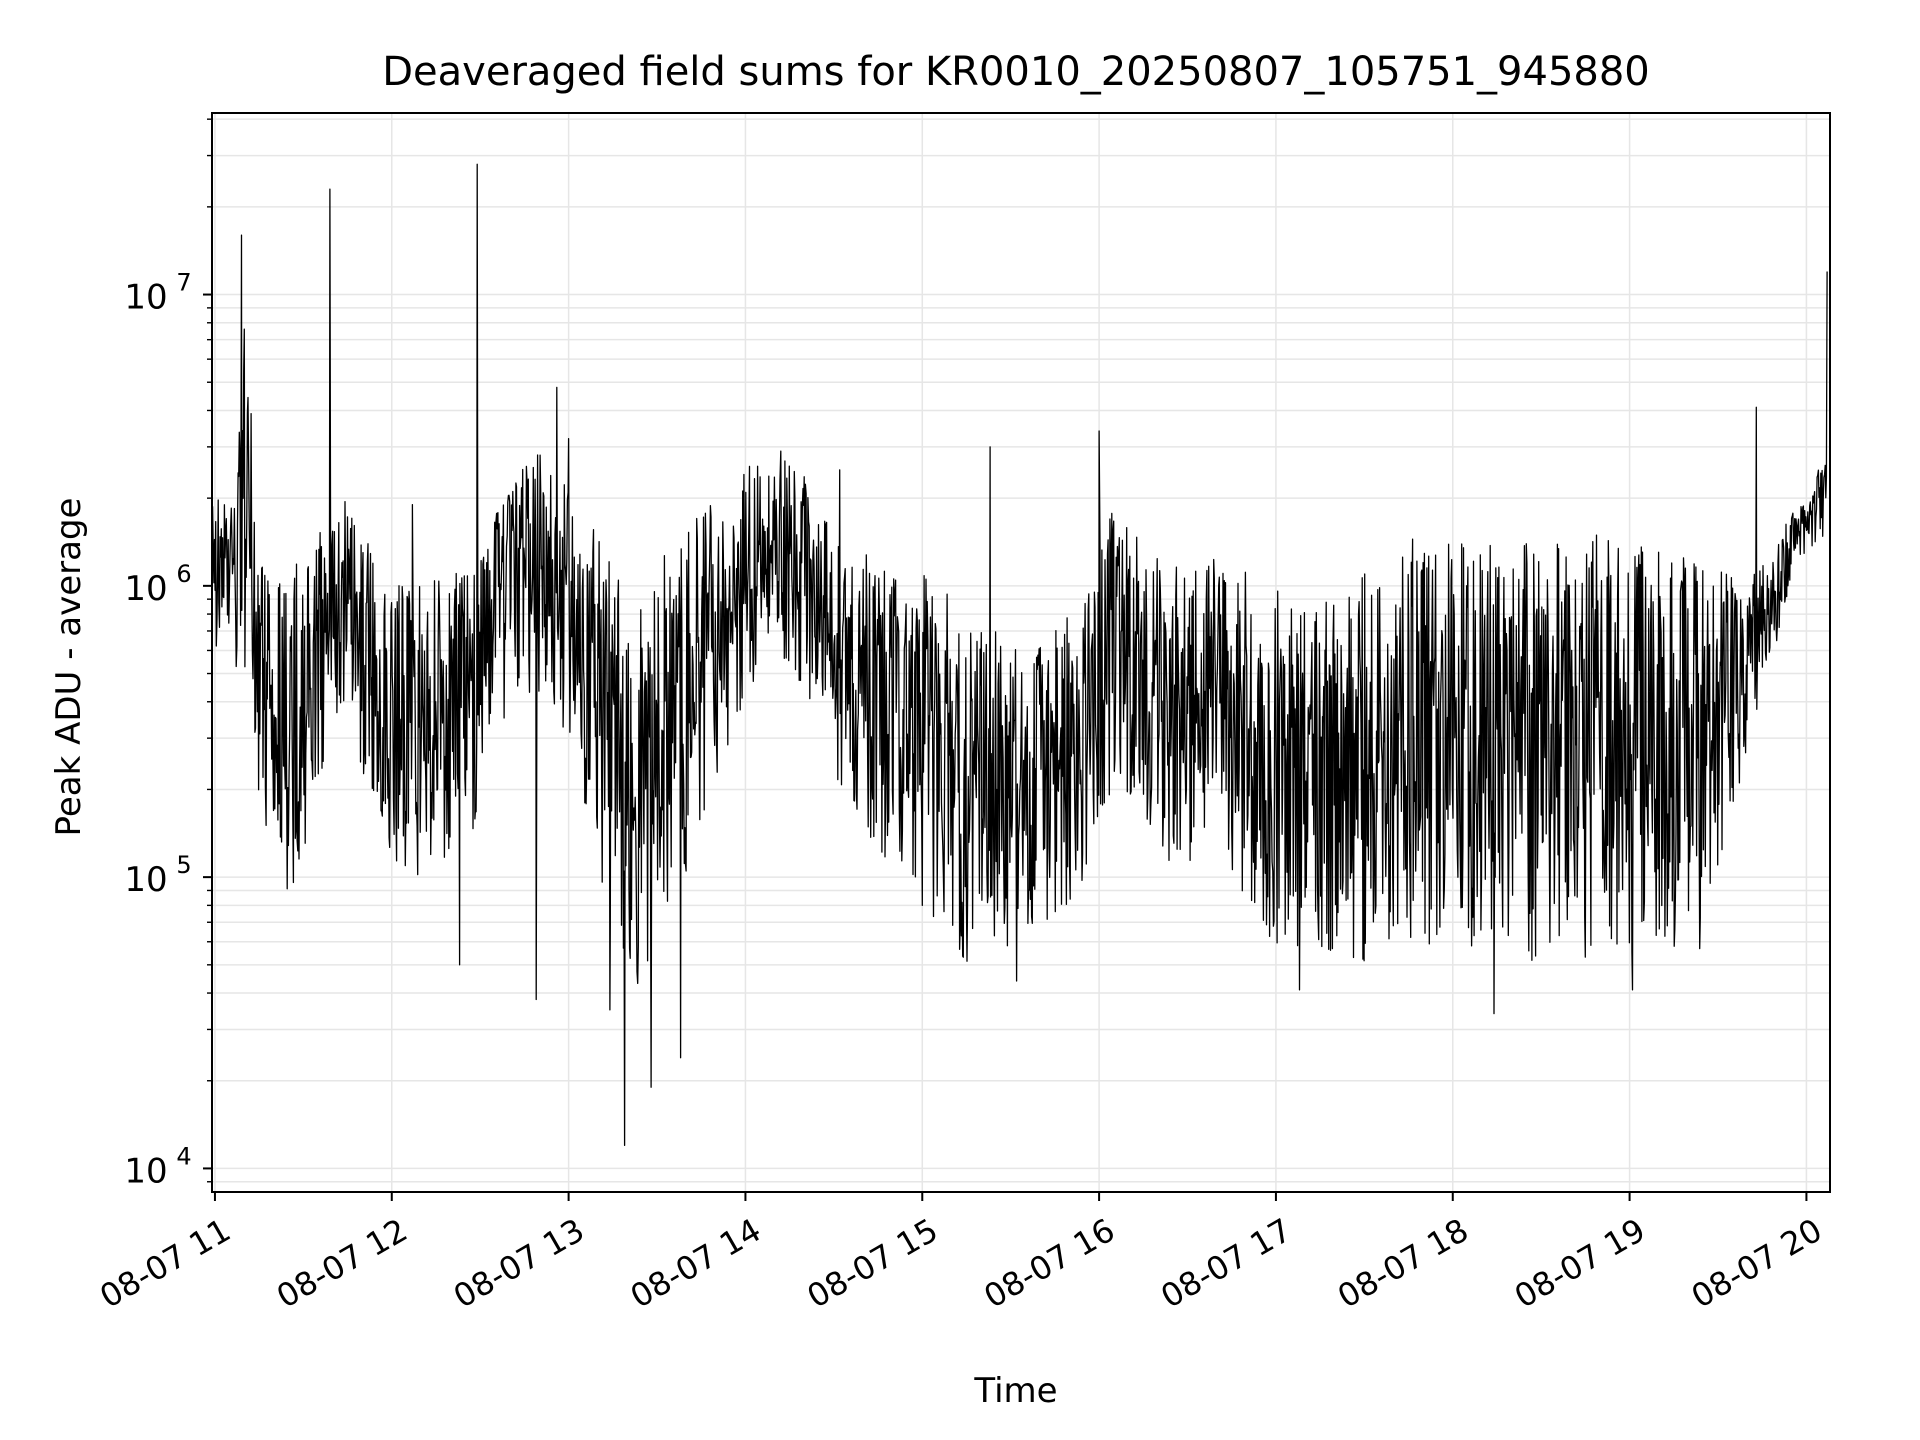 Image resolution: width=1920 pixels, height=1440 pixels. What do you see at coordinates (183, 1156) in the screenshot?
I see `y-tick-exponent: 4` at bounding box center [183, 1156].